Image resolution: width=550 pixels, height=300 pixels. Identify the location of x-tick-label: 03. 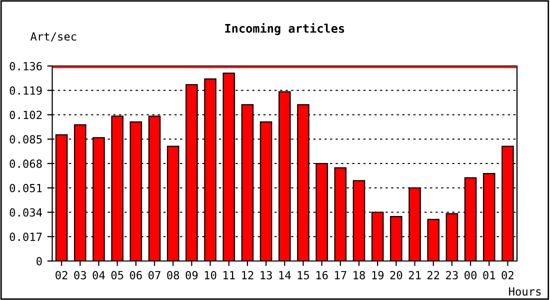
(80, 275).